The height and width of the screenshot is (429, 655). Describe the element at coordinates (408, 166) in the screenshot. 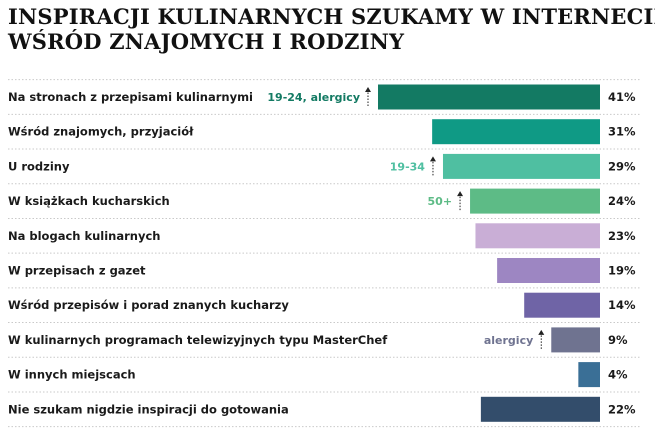

I see `annotation-label: 19-34` at that location.